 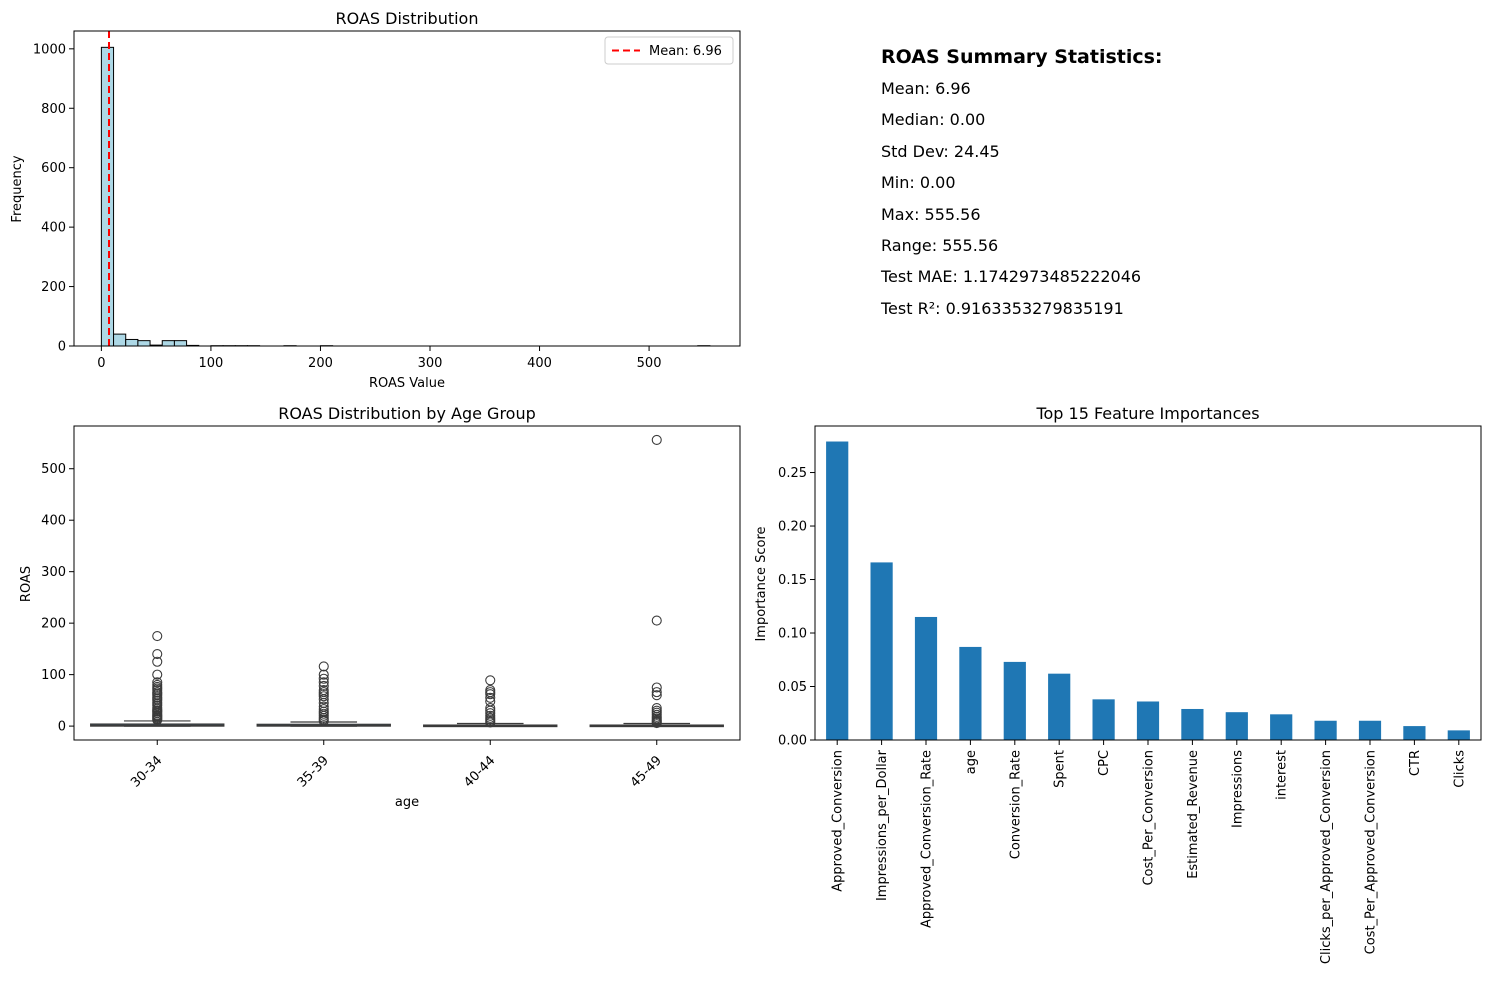 What do you see at coordinates (792, 580) in the screenshot?
I see `y-tick-label: 0.15` at bounding box center [792, 580].